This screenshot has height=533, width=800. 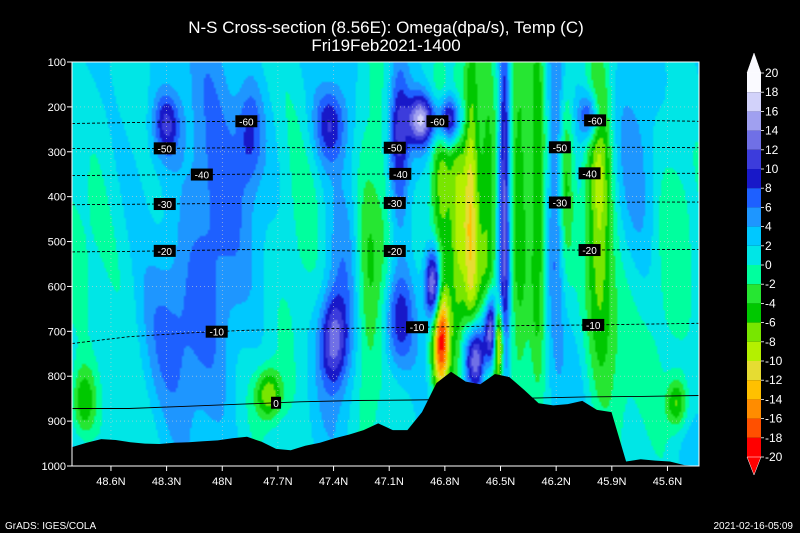 What do you see at coordinates (768, 207) in the screenshot?
I see `colorbar-tick-label: 6` at bounding box center [768, 207].